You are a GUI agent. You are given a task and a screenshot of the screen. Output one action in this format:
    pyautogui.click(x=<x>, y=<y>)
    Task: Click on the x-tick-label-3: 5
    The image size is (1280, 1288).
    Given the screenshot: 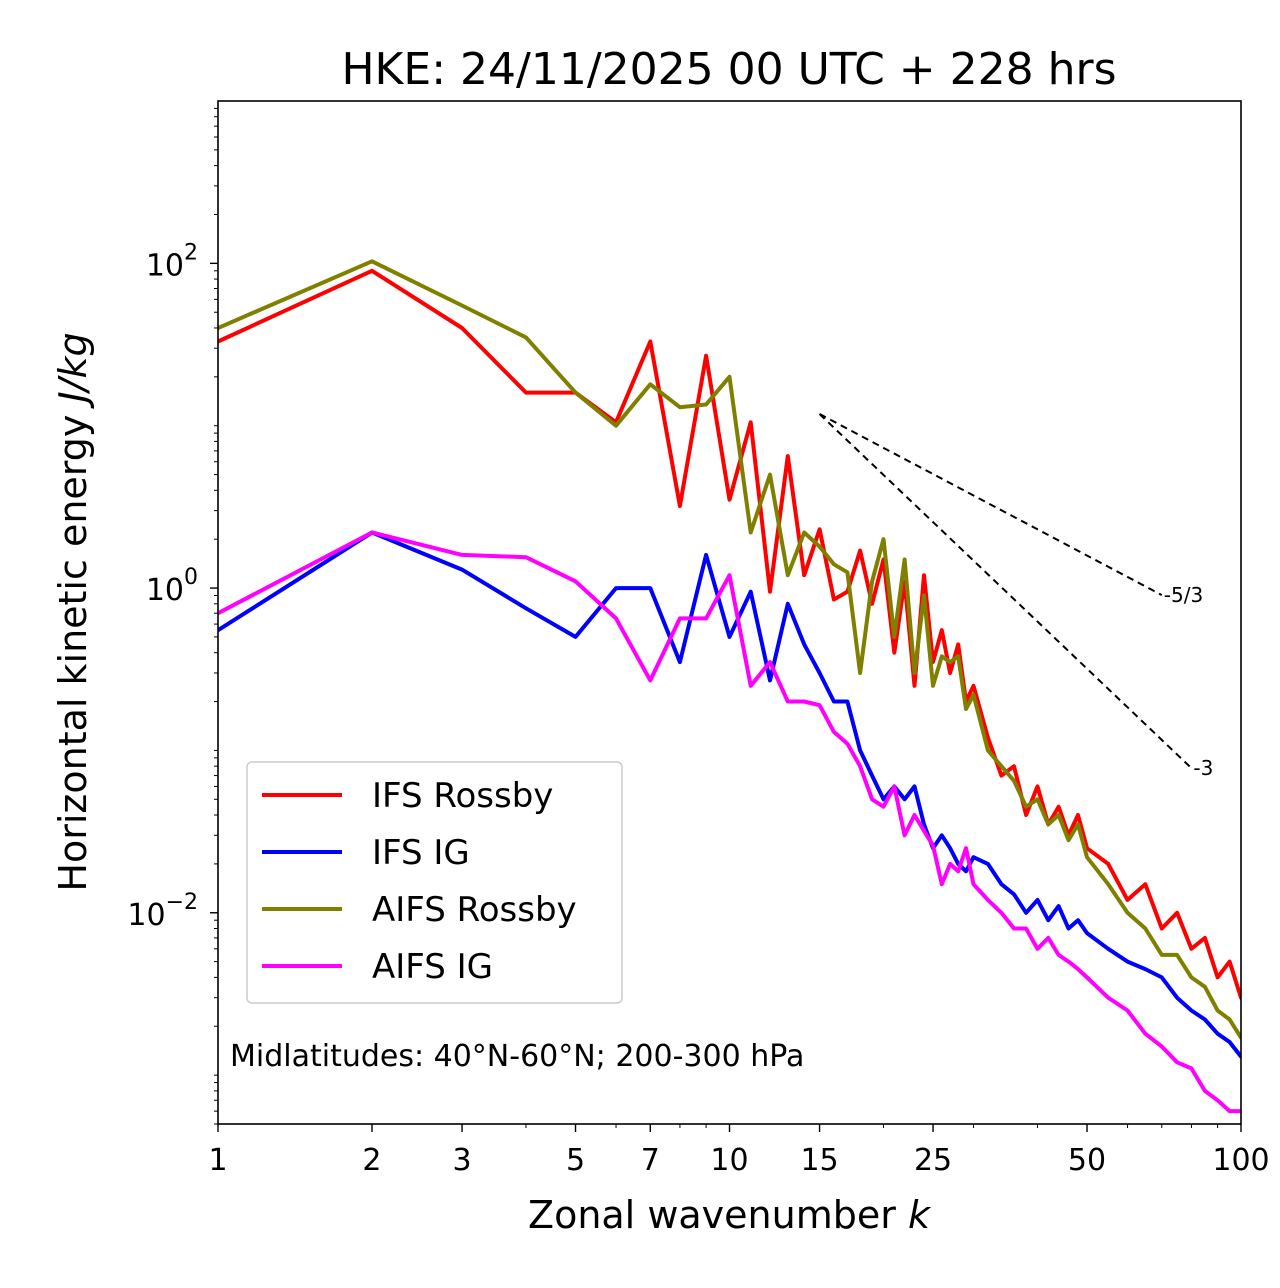 What is the action you would take?
    pyautogui.click(x=575, y=1160)
    